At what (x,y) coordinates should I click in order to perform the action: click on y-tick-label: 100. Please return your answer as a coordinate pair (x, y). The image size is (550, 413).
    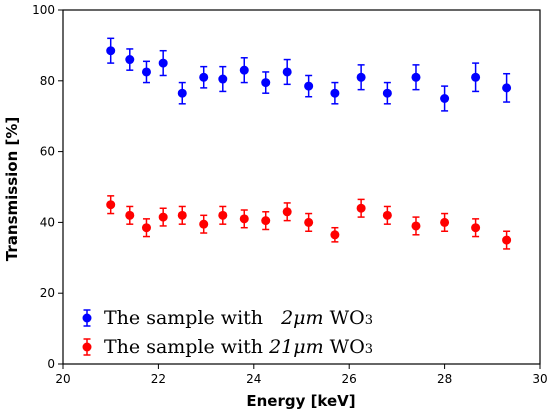
    Looking at the image, I should click on (43, 10).